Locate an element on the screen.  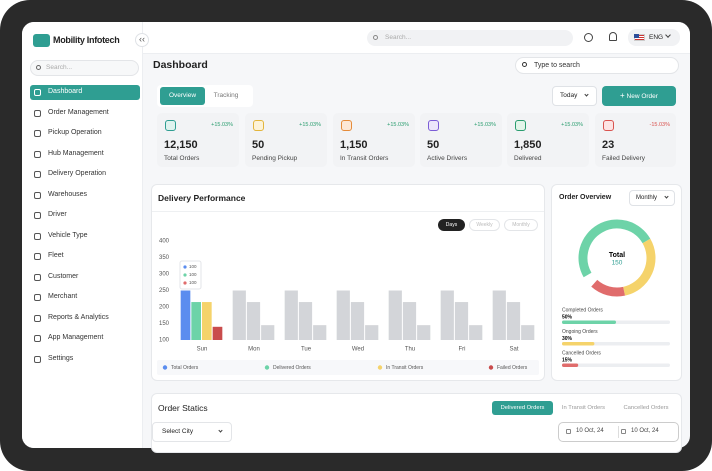
top-search is located at coordinates (470, 38).